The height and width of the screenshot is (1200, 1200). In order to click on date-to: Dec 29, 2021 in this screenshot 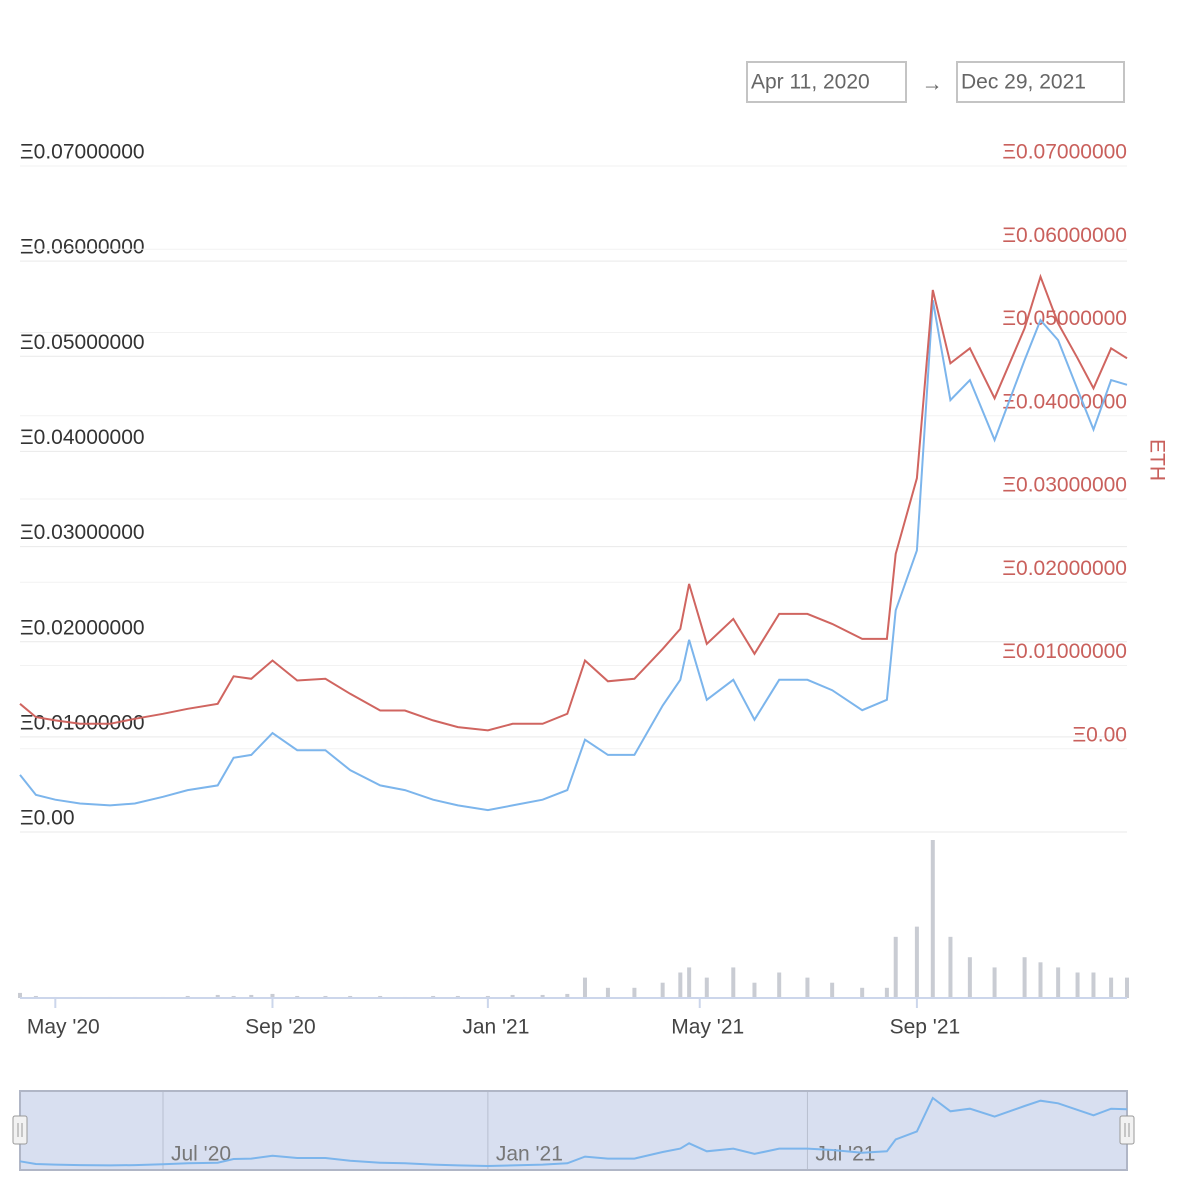, I will do `click(1023, 82)`.